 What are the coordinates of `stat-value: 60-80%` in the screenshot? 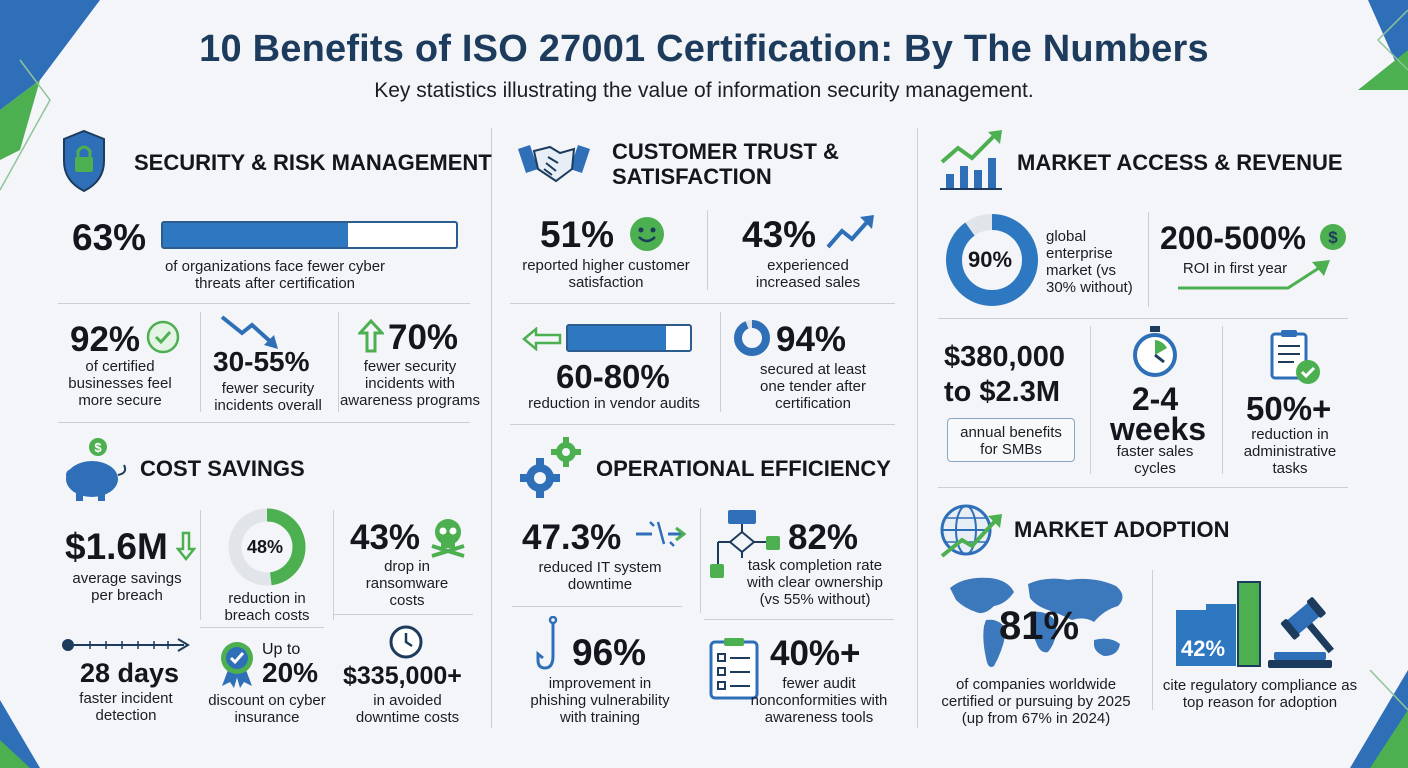 It's located at (613, 376).